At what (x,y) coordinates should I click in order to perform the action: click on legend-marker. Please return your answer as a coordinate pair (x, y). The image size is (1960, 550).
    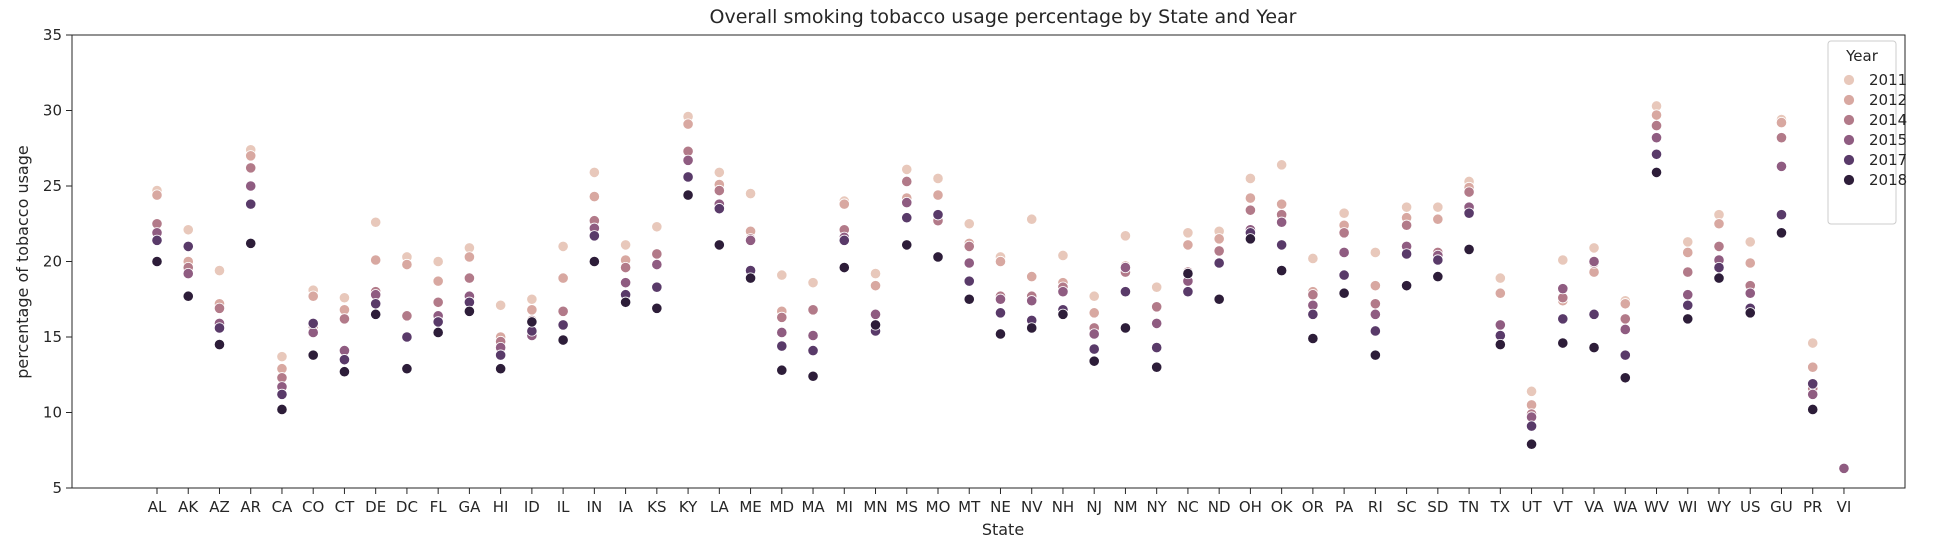
    Looking at the image, I should click on (1849, 80).